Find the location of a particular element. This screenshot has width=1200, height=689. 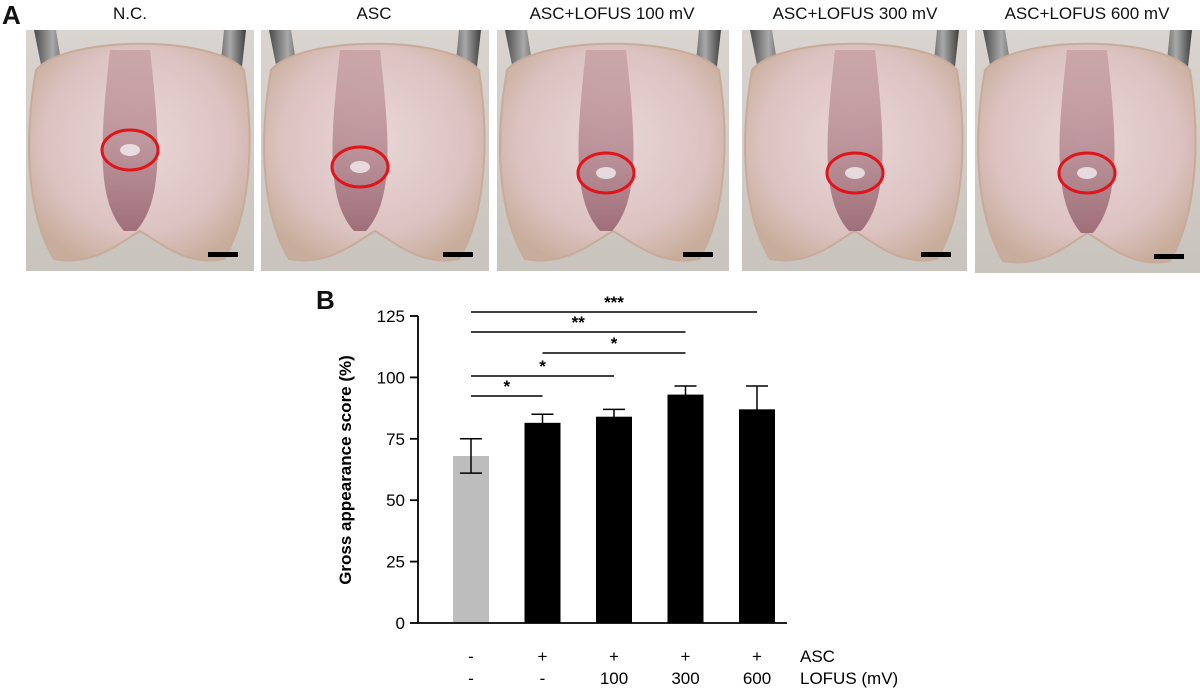

y-tick-label: 50 is located at coordinates (395, 500).